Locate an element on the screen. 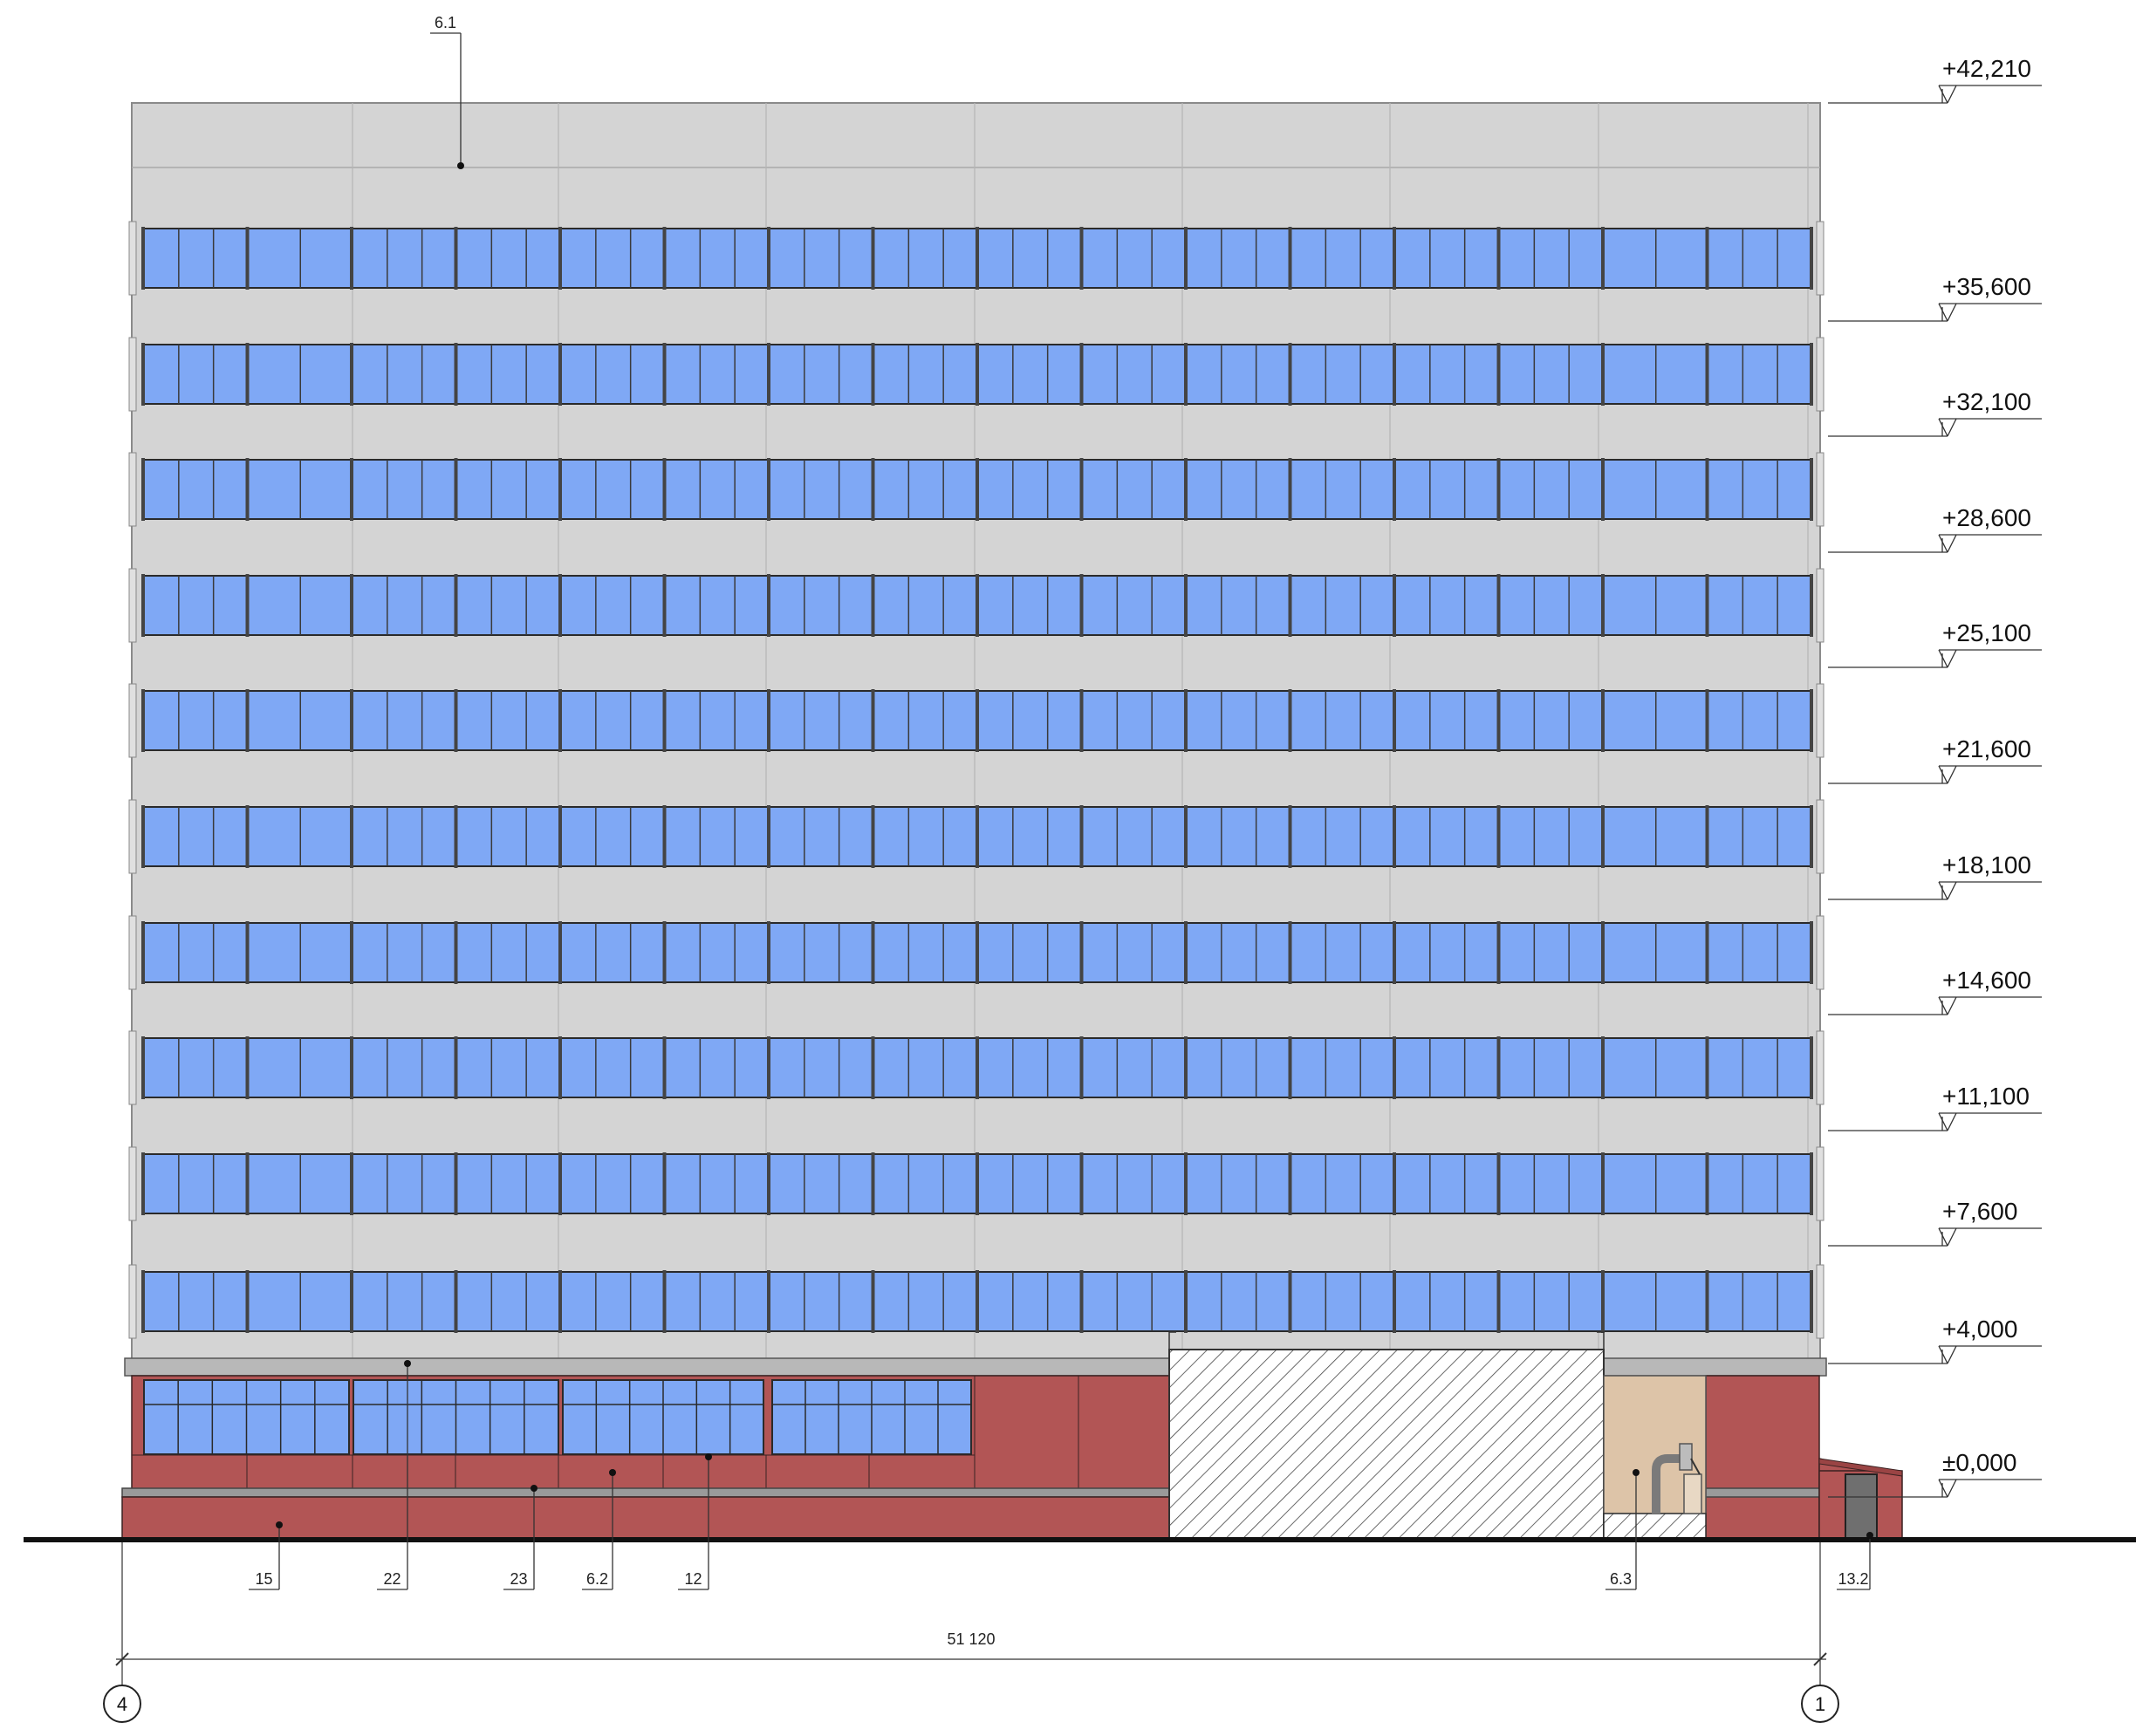 Image resolution: width=2136 pixels, height=1736 pixels. callout-label: 13.2 is located at coordinates (1853, 1579).